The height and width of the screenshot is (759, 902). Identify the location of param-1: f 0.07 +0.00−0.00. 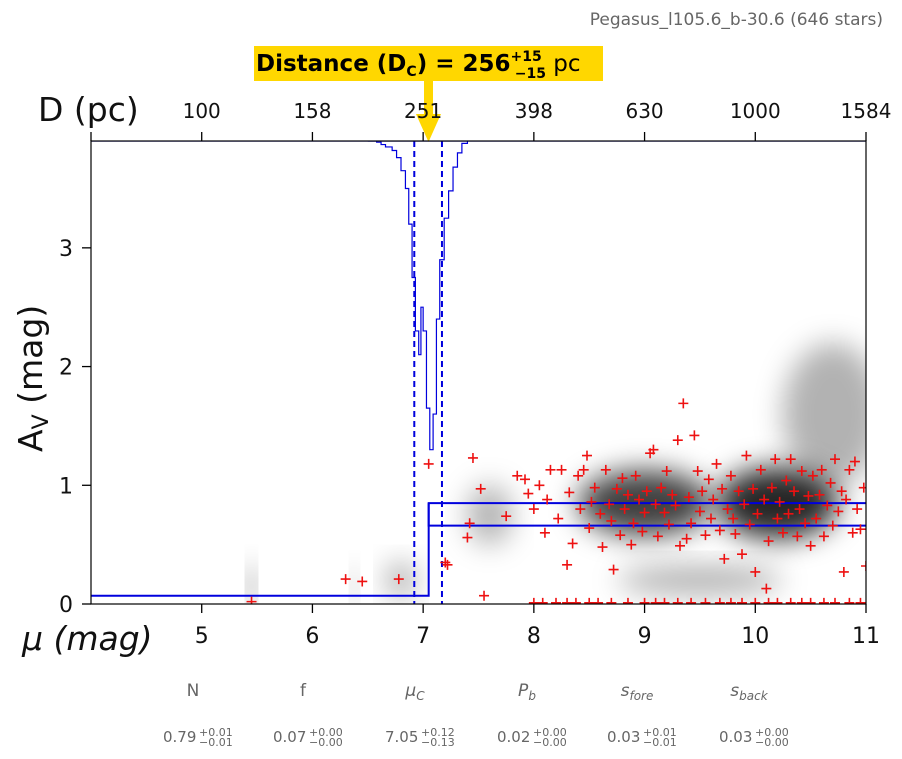
(308, 715).